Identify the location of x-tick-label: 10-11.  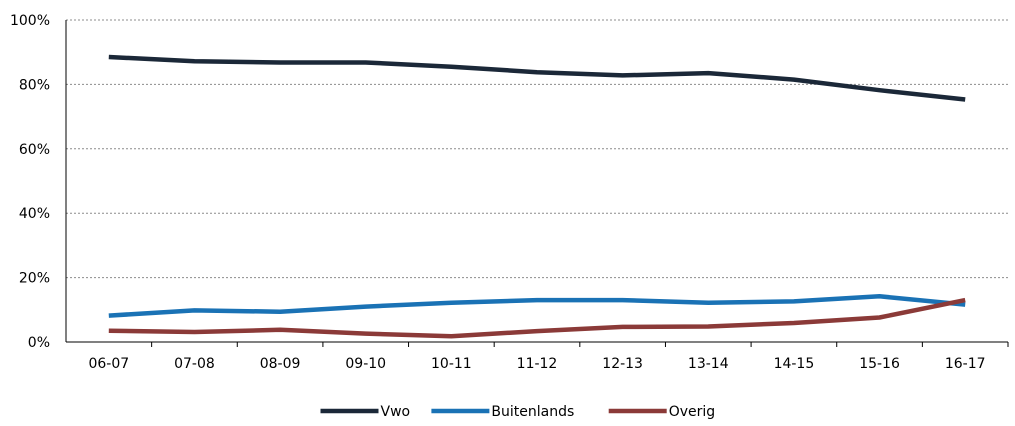
(451, 364).